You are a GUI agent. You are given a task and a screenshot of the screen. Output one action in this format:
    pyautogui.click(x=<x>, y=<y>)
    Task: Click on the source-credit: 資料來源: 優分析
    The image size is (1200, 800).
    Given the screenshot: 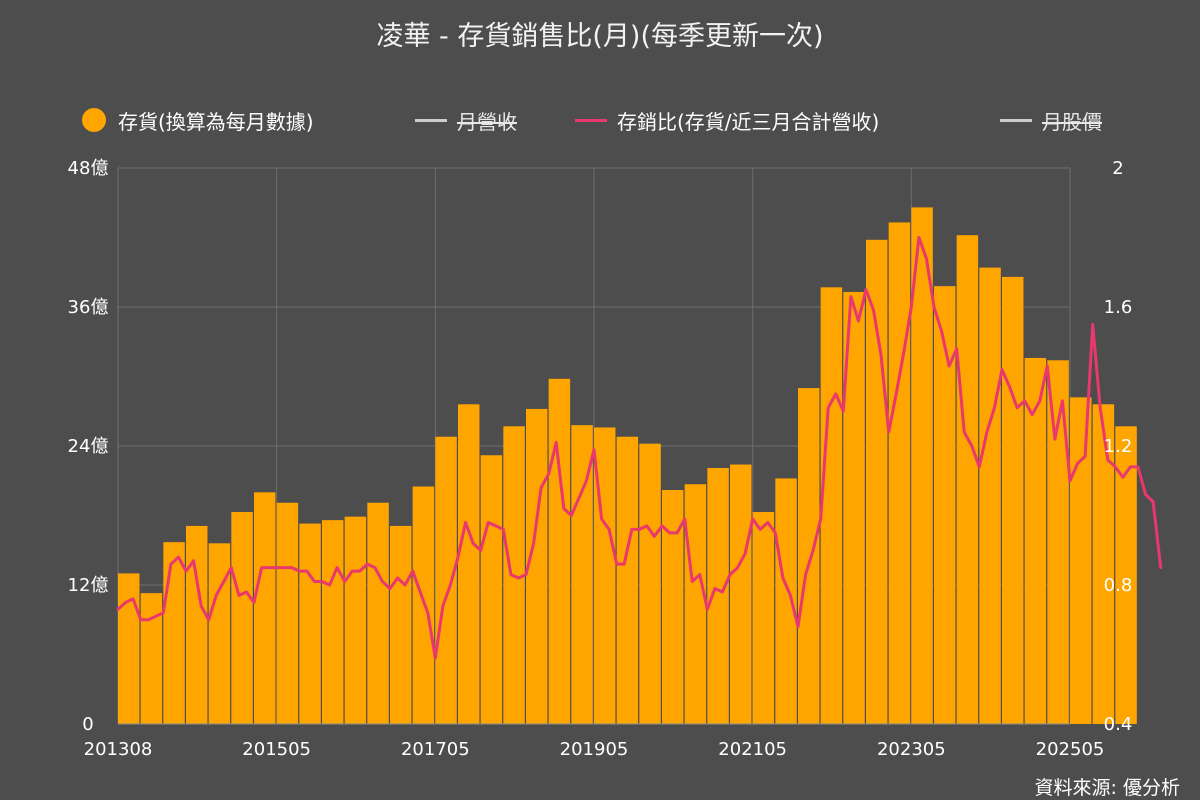 What is the action you would take?
    pyautogui.click(x=1107, y=788)
    